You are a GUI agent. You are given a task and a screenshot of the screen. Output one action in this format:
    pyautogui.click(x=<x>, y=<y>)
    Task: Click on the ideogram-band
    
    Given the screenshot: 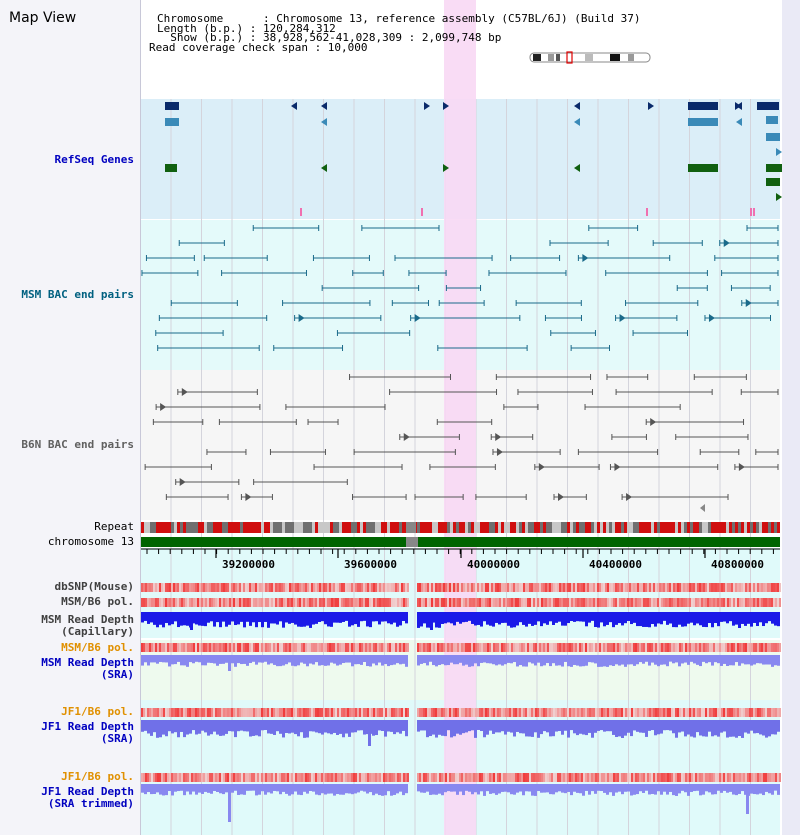 What is the action you would take?
    pyautogui.click(x=589, y=57)
    